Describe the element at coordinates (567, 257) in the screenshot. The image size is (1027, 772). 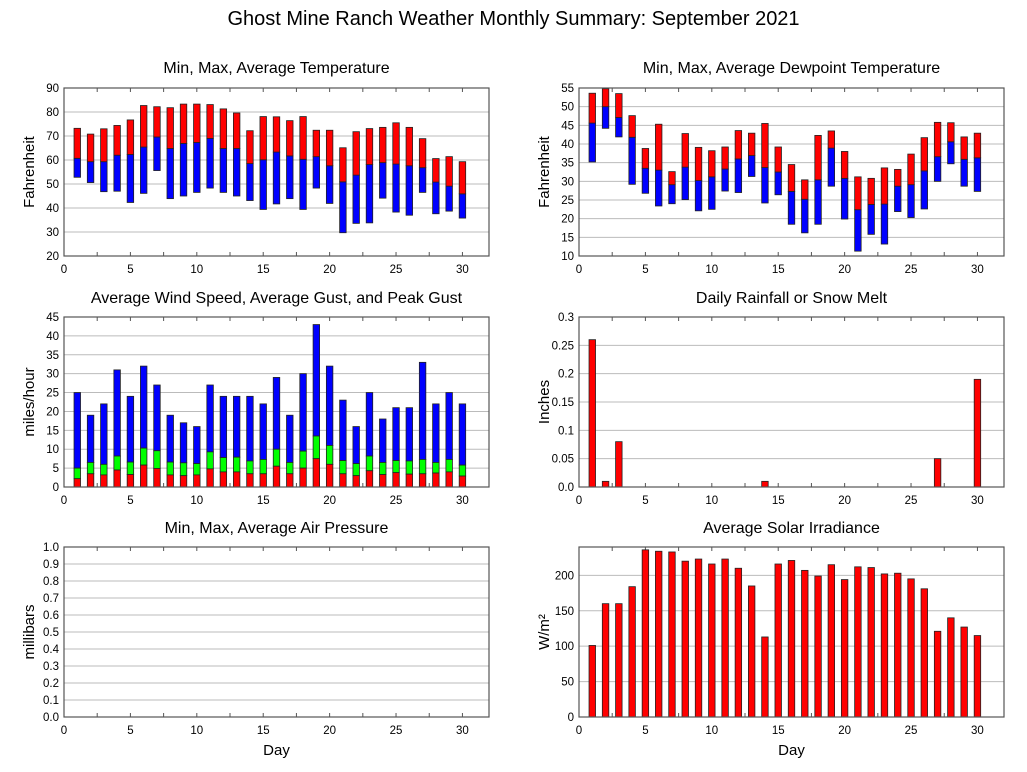
I see `y-tick-label: 10` at that location.